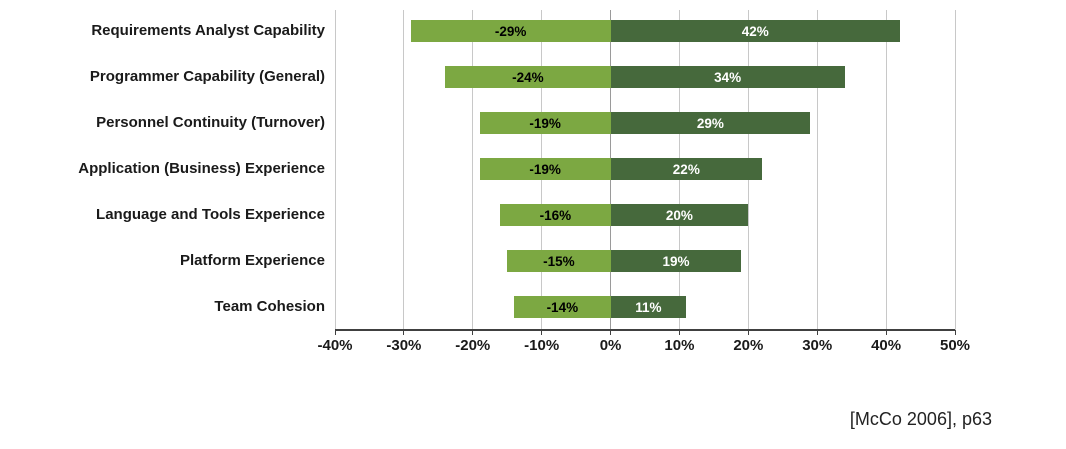 This screenshot has width=1066, height=449. Describe the element at coordinates (755, 31) in the screenshot. I see `positive-bar: 42%` at that location.